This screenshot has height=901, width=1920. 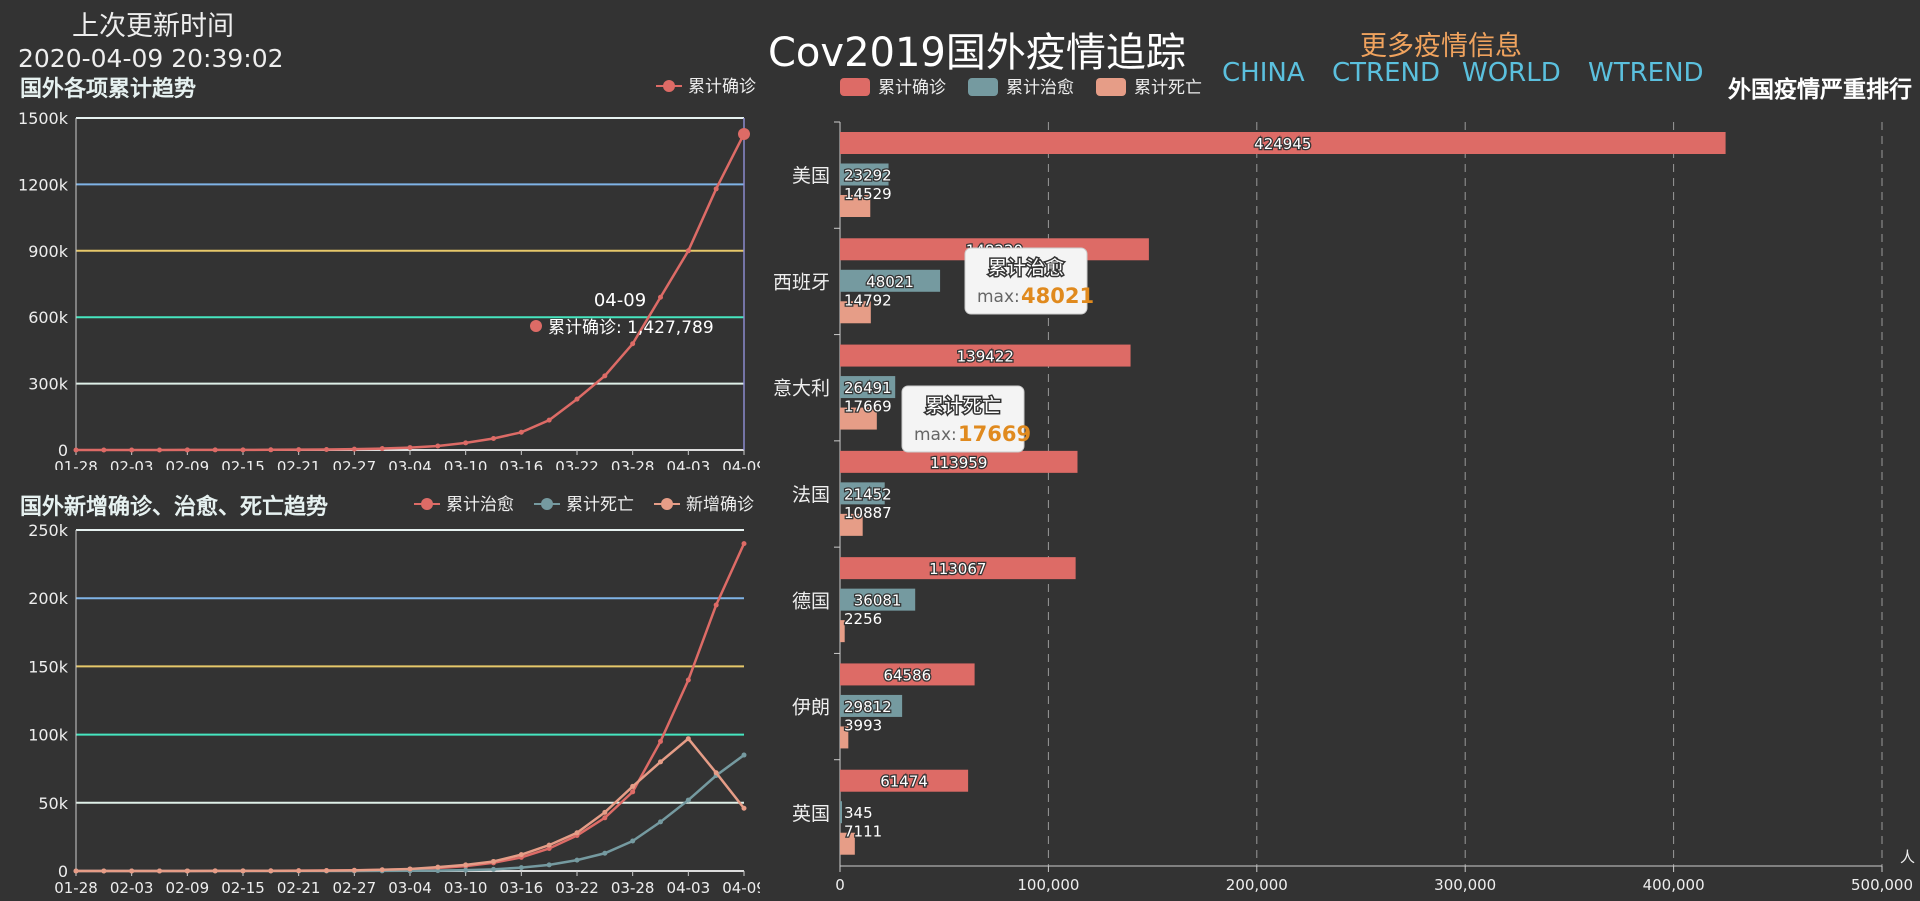 I want to click on y-tick-label: 1200k, so click(x=43, y=184).